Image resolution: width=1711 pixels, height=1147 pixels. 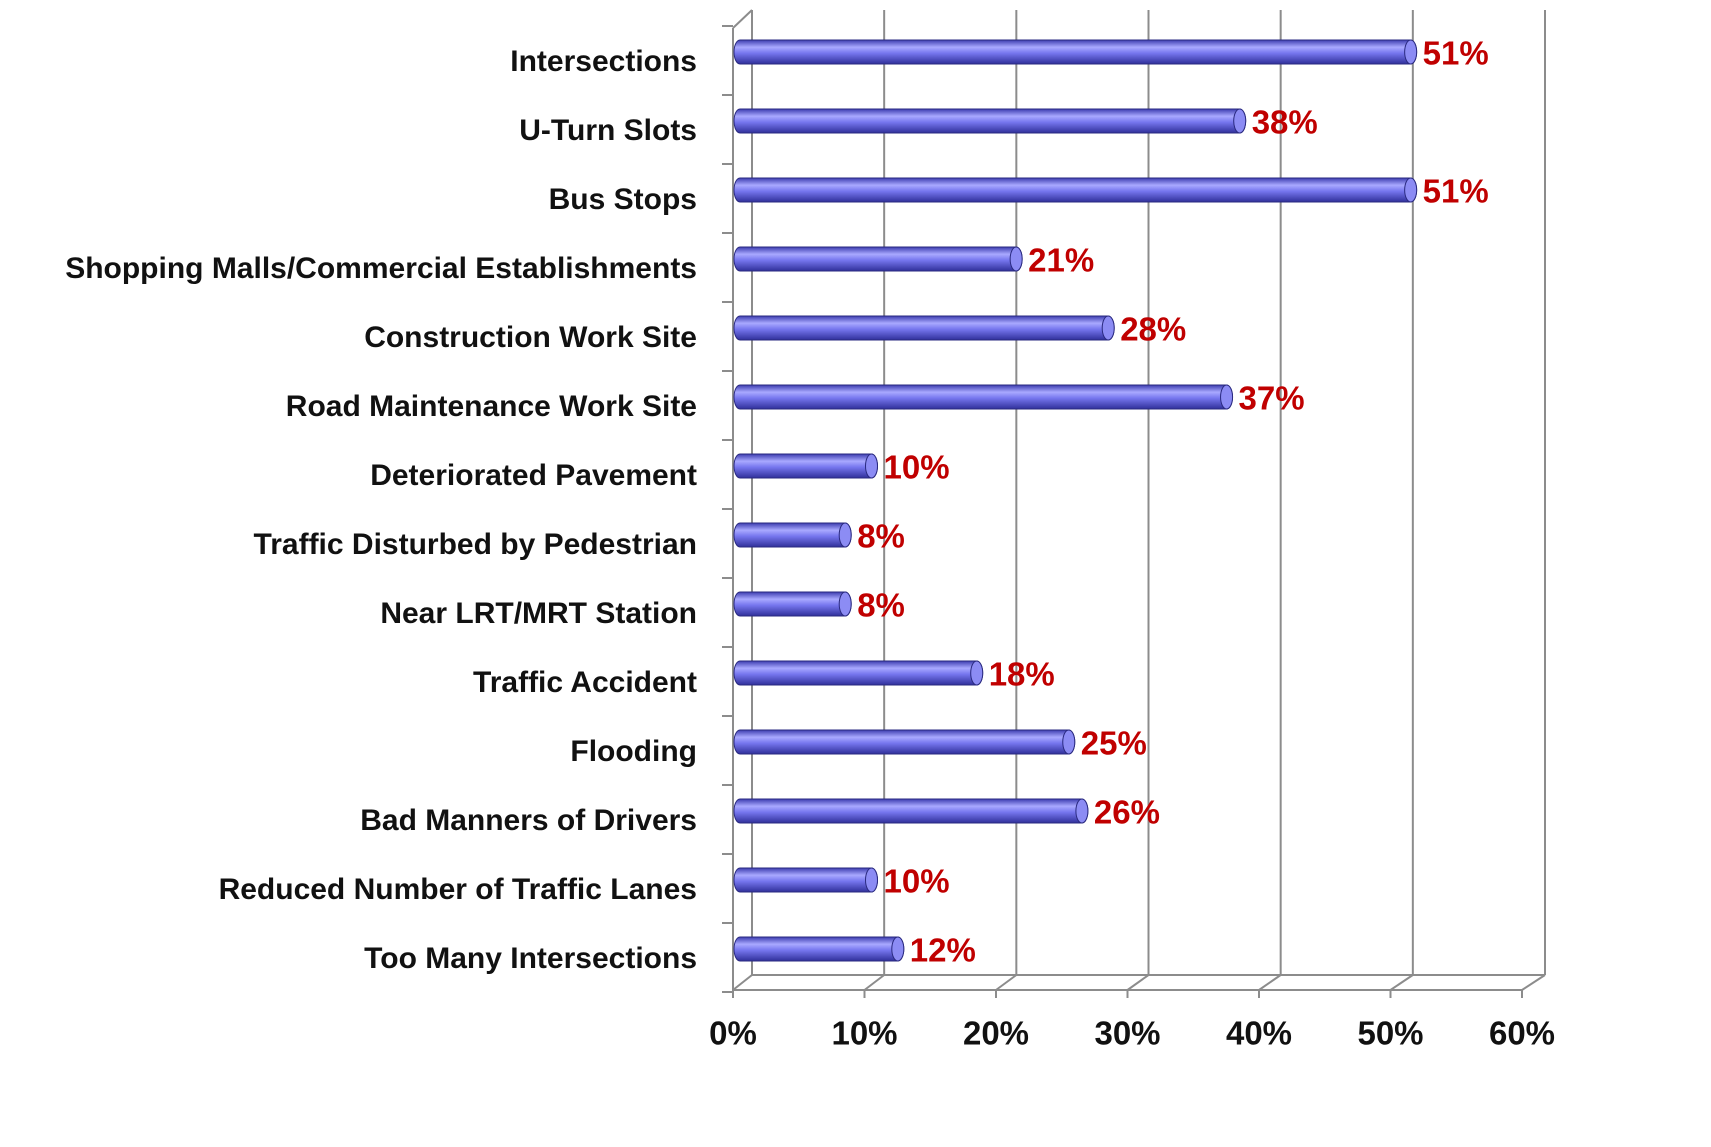 I want to click on y-tick-label: Traffic Disturbed by Pedestrian, so click(x=475, y=544).